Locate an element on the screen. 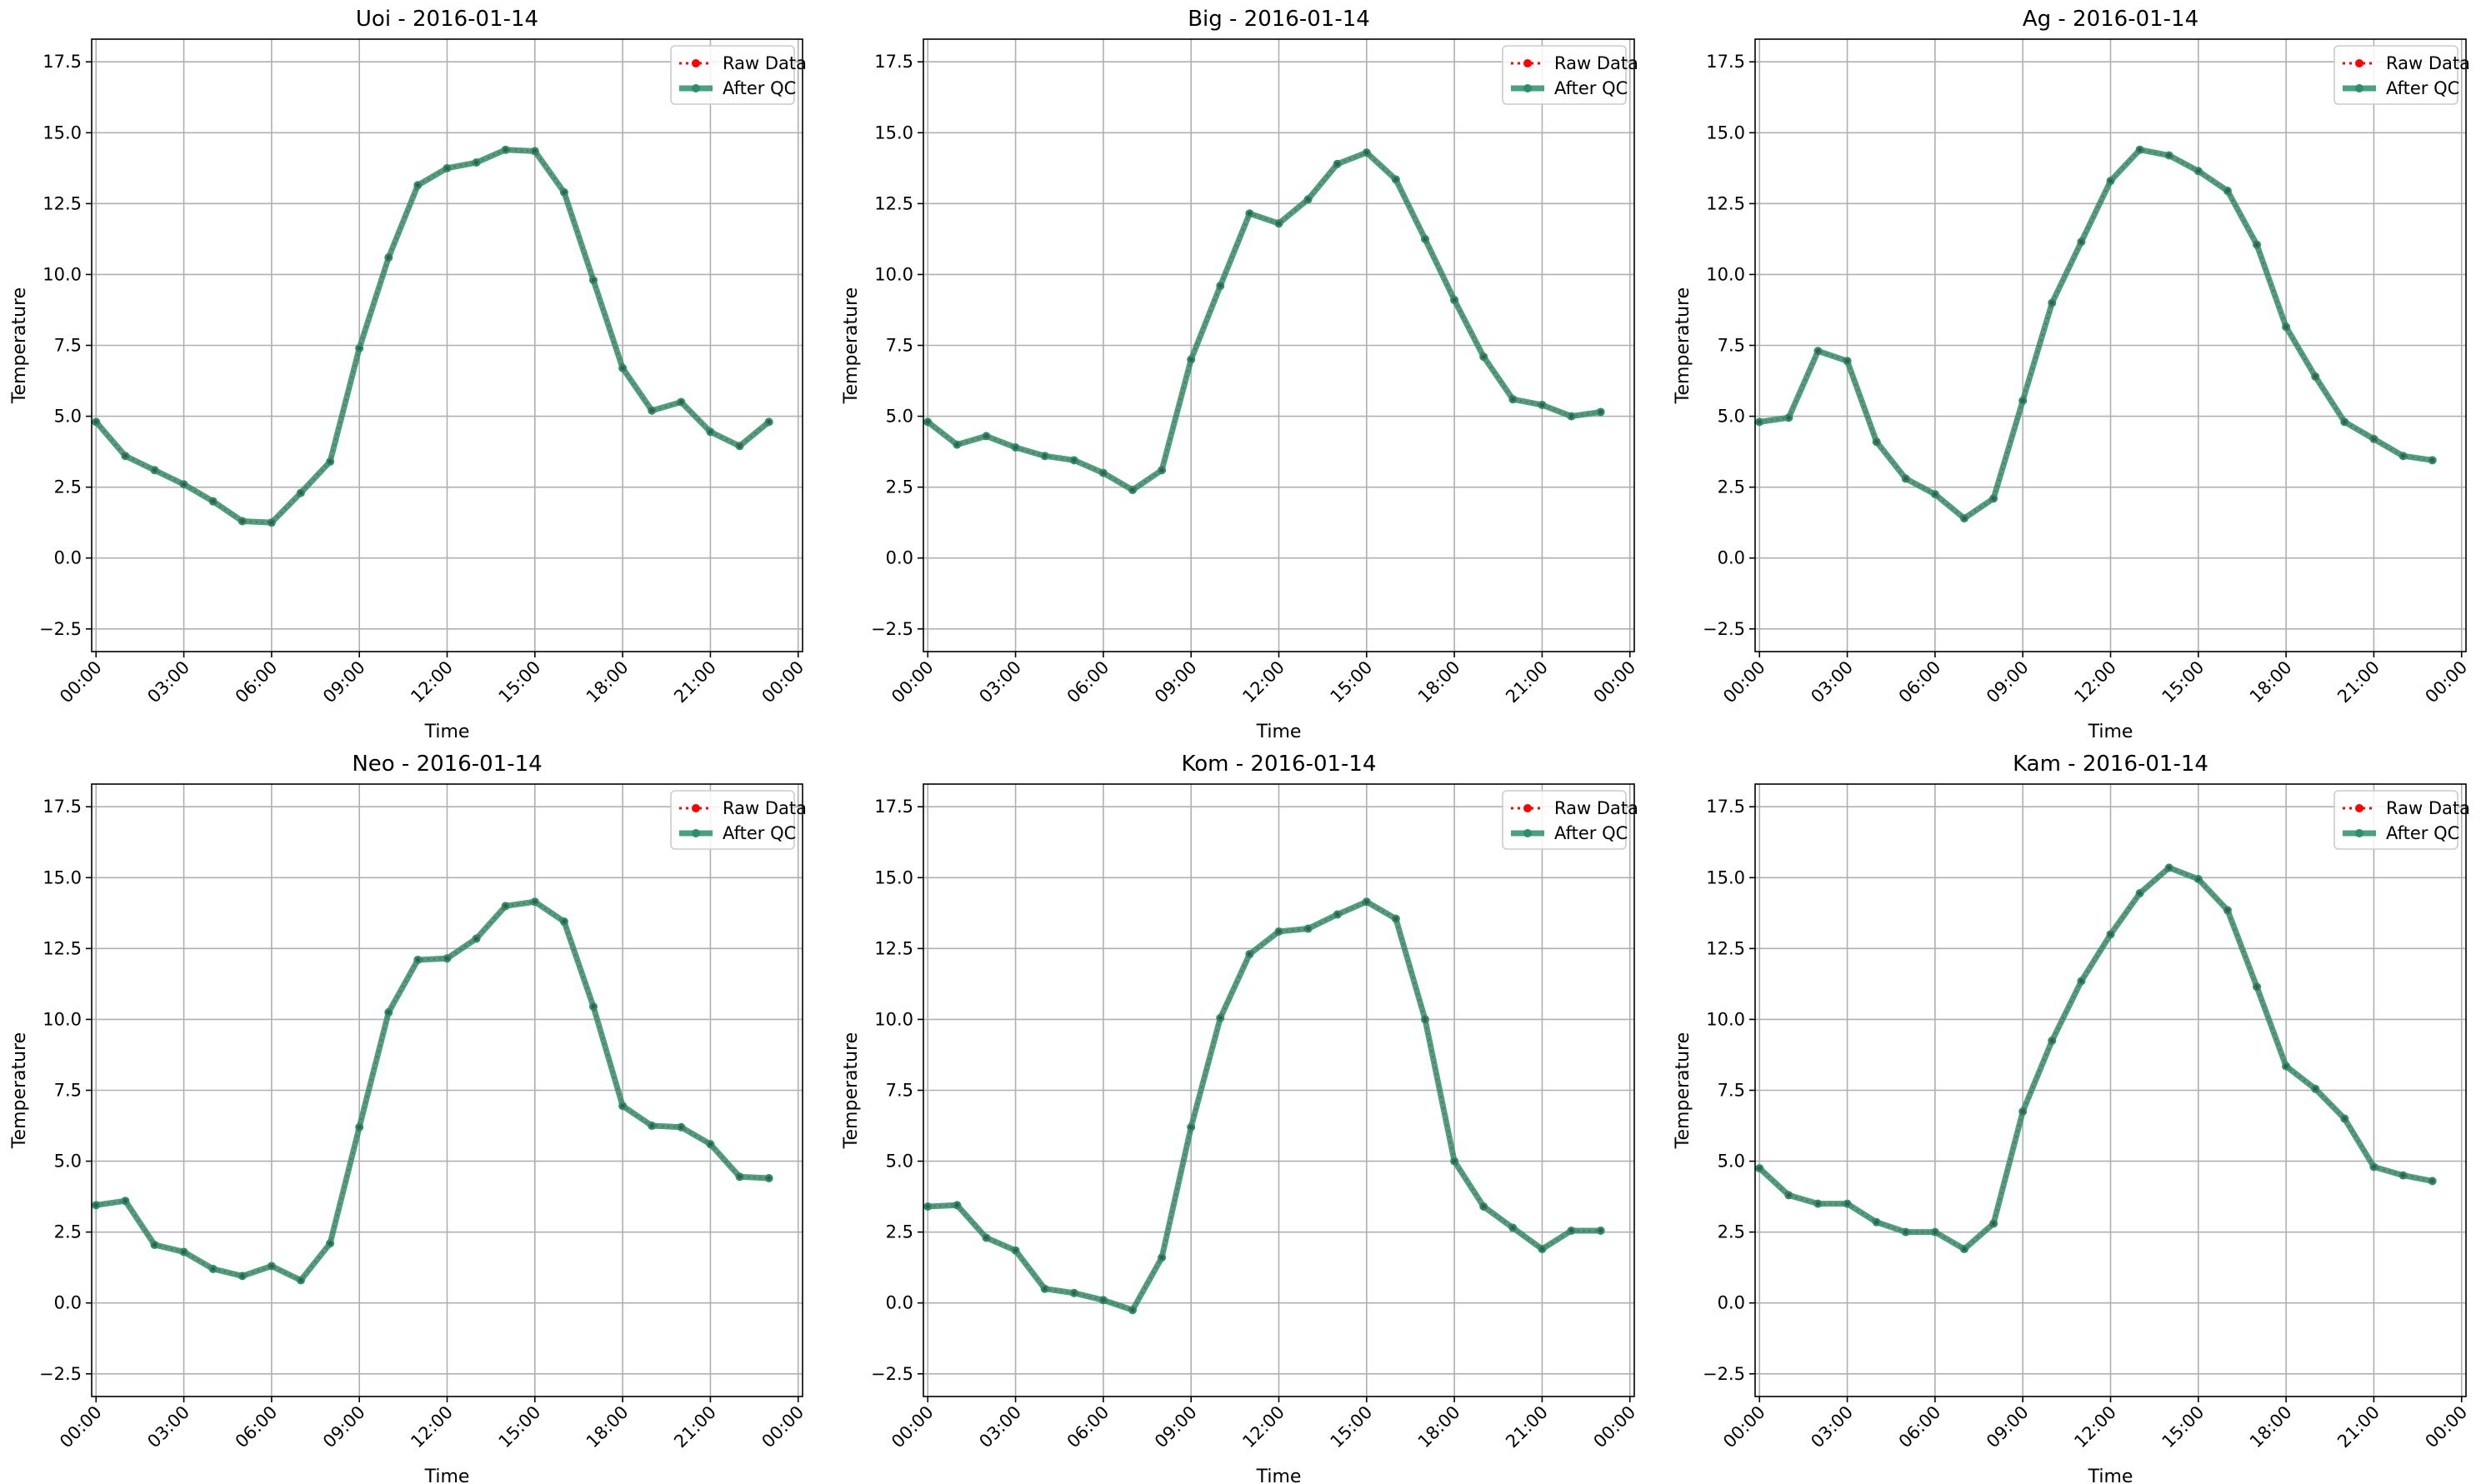  x-axis-label: Time is located at coordinates (2110, 732).